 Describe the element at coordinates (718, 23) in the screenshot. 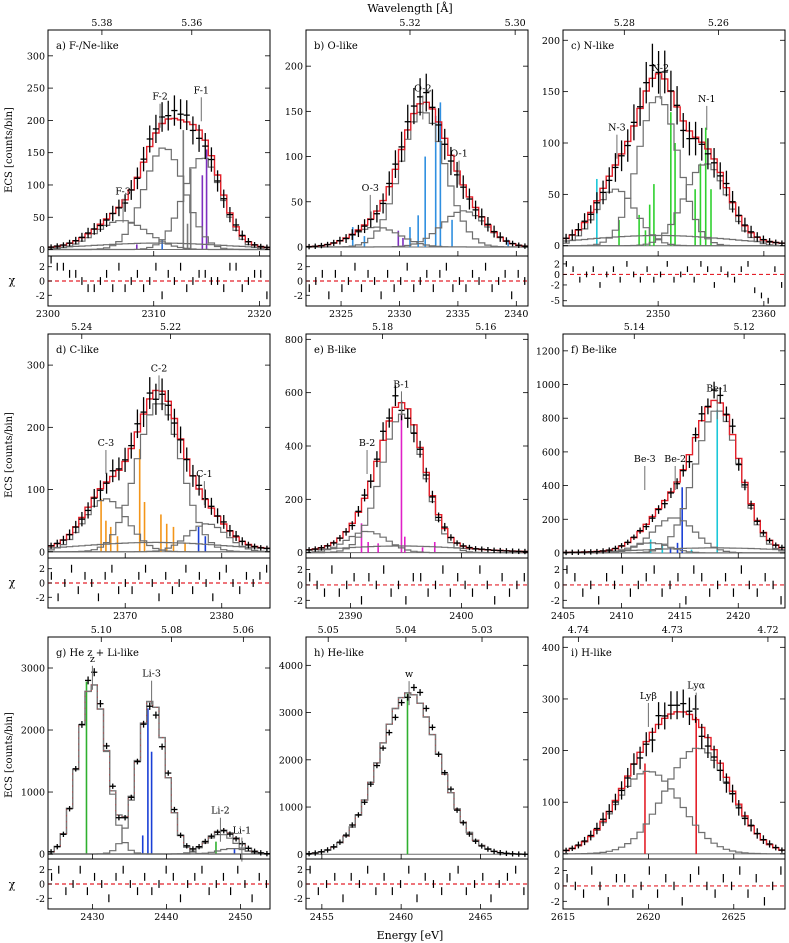

I see `wl-tick-label: 5.26` at that location.